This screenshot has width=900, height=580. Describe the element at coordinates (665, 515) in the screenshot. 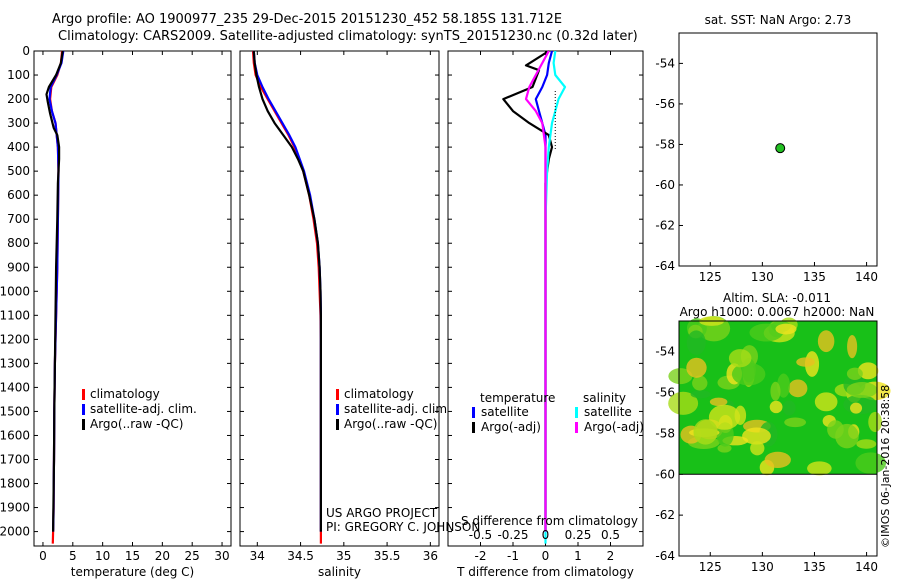

I see `map-sla-ytick-label: -62` at that location.